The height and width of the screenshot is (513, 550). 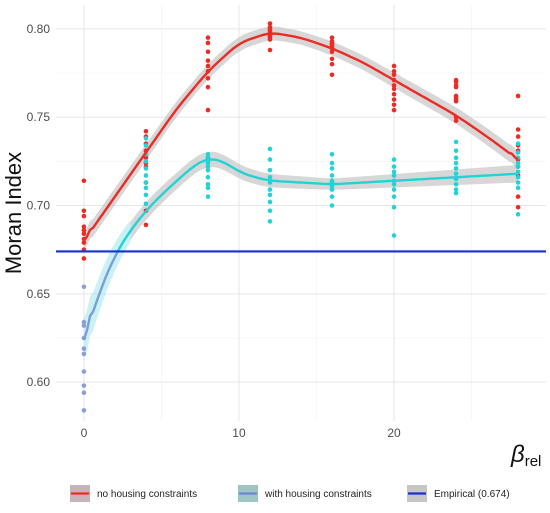 I want to click on legend-no-housing-text: no housing constraints, so click(x=147, y=494).